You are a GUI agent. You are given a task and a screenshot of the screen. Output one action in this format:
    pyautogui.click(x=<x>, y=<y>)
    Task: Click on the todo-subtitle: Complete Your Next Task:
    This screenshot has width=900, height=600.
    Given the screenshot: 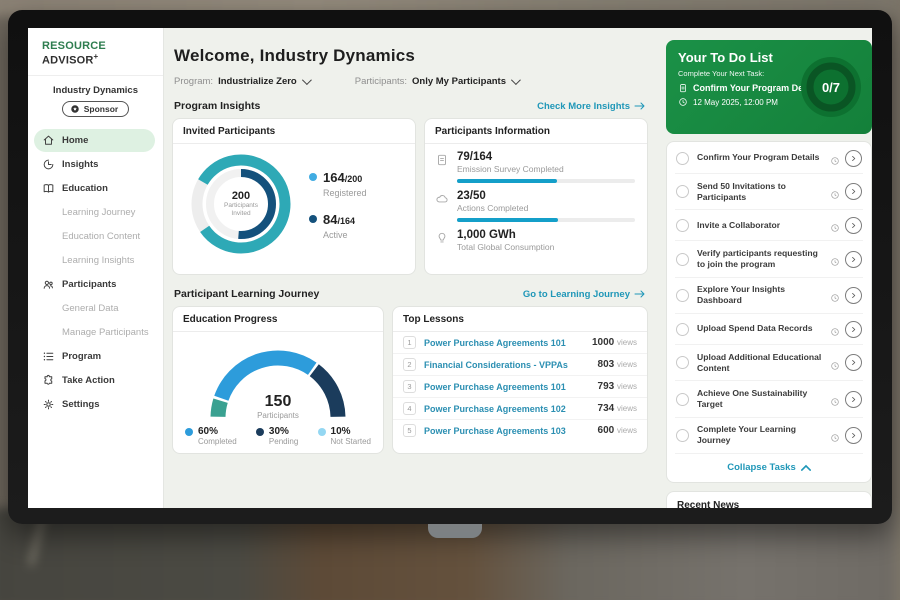 What is the action you would take?
    pyautogui.click(x=721, y=73)
    